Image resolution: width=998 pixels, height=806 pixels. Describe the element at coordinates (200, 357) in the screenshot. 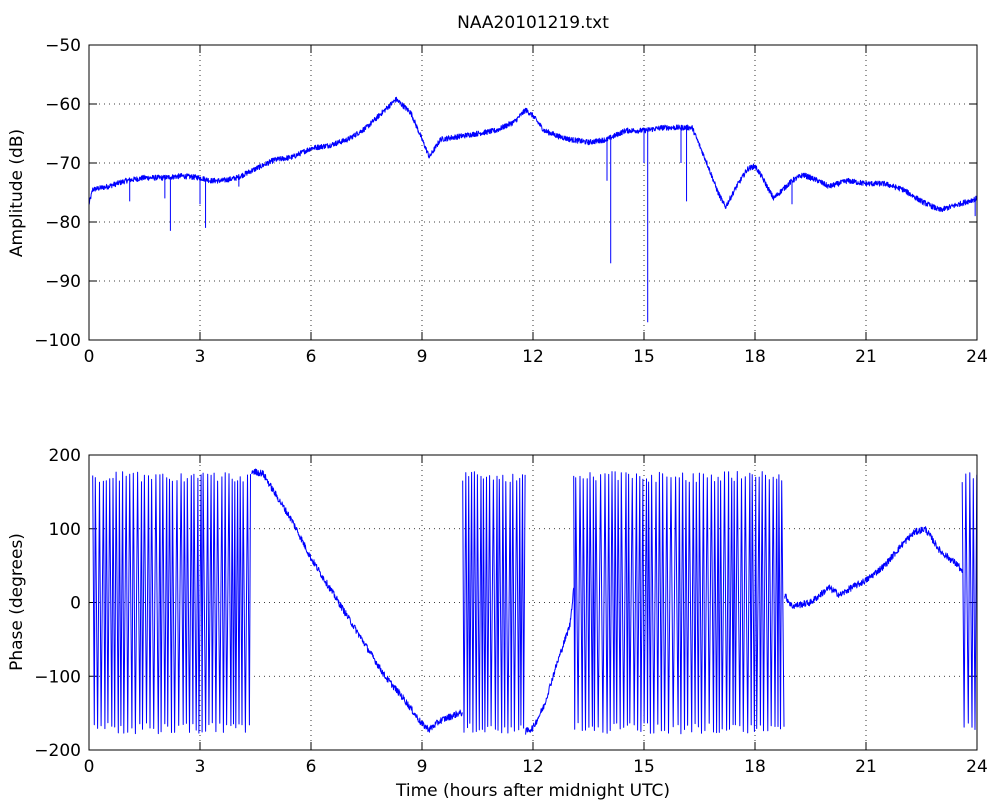

I see `amplitude-x-tick-label: 3` at that location.